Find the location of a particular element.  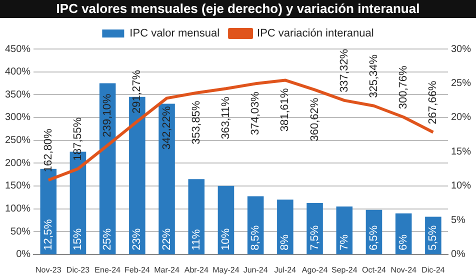

data-label: 7% is located at coordinates (344, 242).